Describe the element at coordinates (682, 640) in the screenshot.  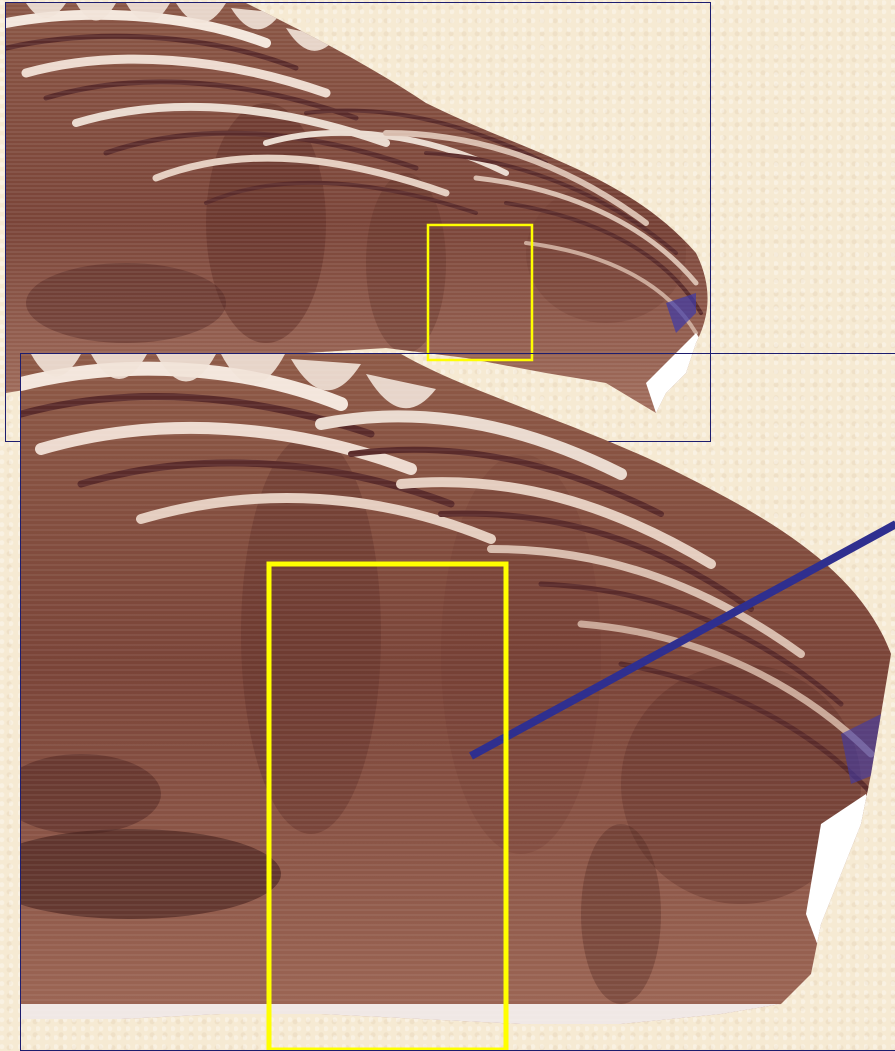
I see `pointer-line` at that location.